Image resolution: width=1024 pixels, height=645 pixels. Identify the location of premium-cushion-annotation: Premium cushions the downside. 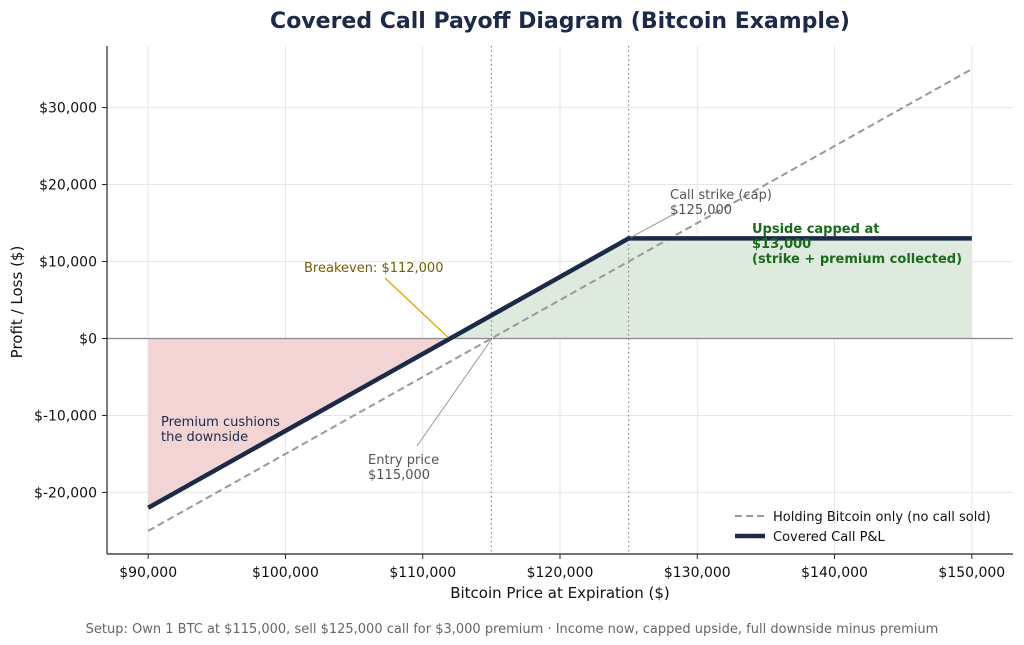
(220, 430).